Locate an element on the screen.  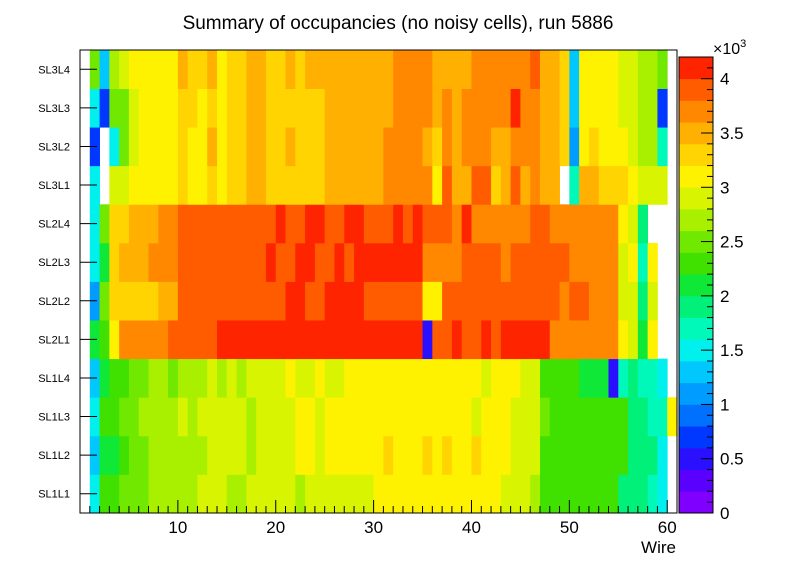
colorbar-band is located at coordinates (696, 328).